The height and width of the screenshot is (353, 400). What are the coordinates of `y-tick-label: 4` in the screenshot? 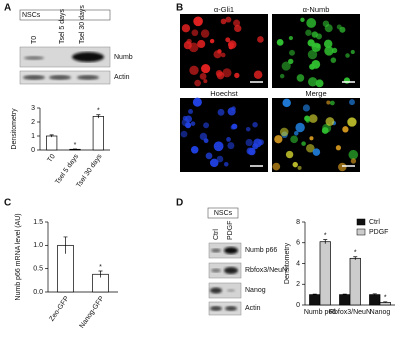 It's located at (298, 263).